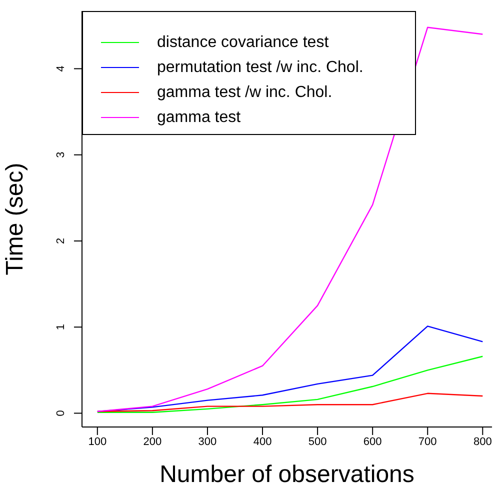 The width and height of the screenshot is (493, 488). I want to click on legend-label: gamma test /w inc. Chol., so click(244, 93).